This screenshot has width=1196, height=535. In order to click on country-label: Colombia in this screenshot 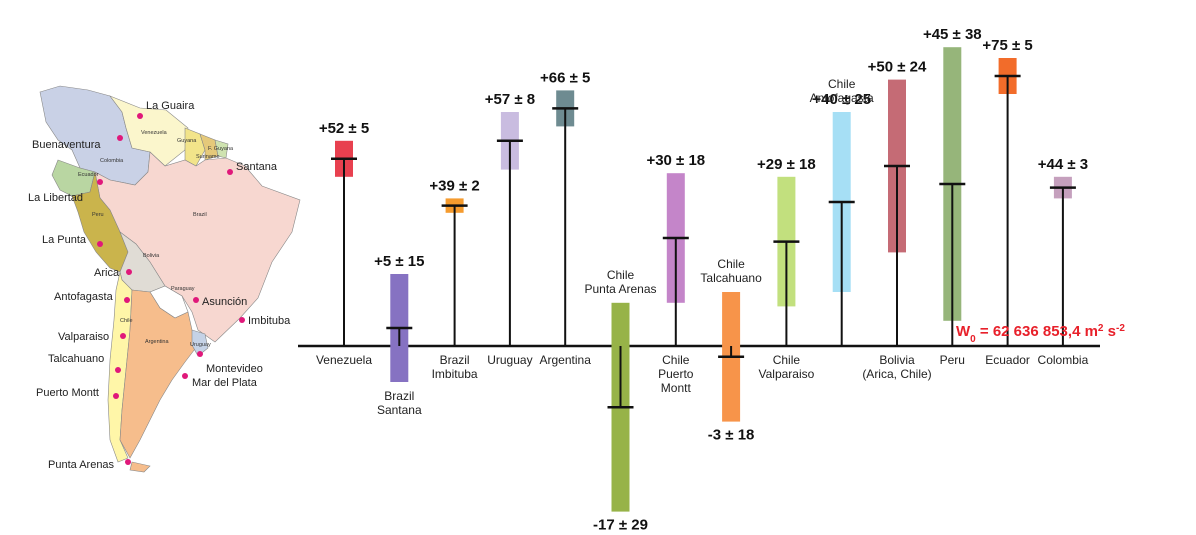, I will do `click(112, 161)`.